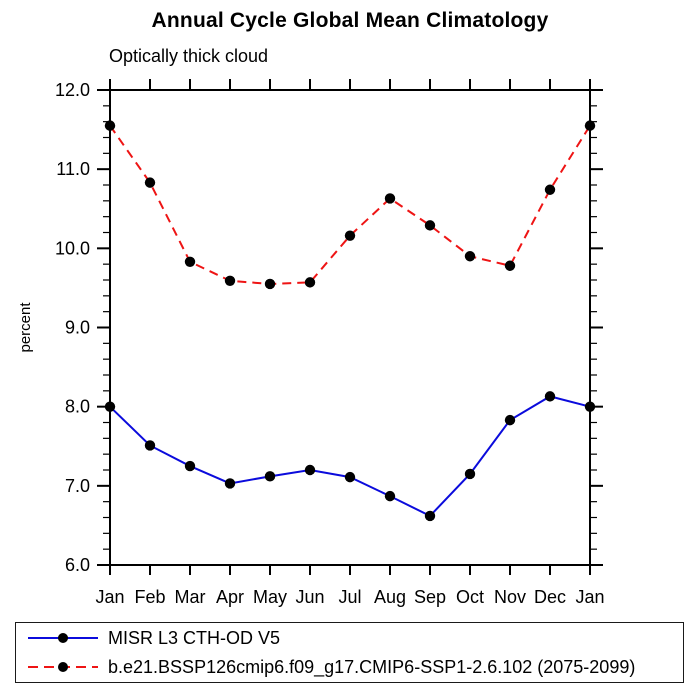 Image resolution: width=700 pixels, height=700 pixels. Describe the element at coordinates (77, 328) in the screenshot. I see `y-axis-tick-label: 9.0` at that location.